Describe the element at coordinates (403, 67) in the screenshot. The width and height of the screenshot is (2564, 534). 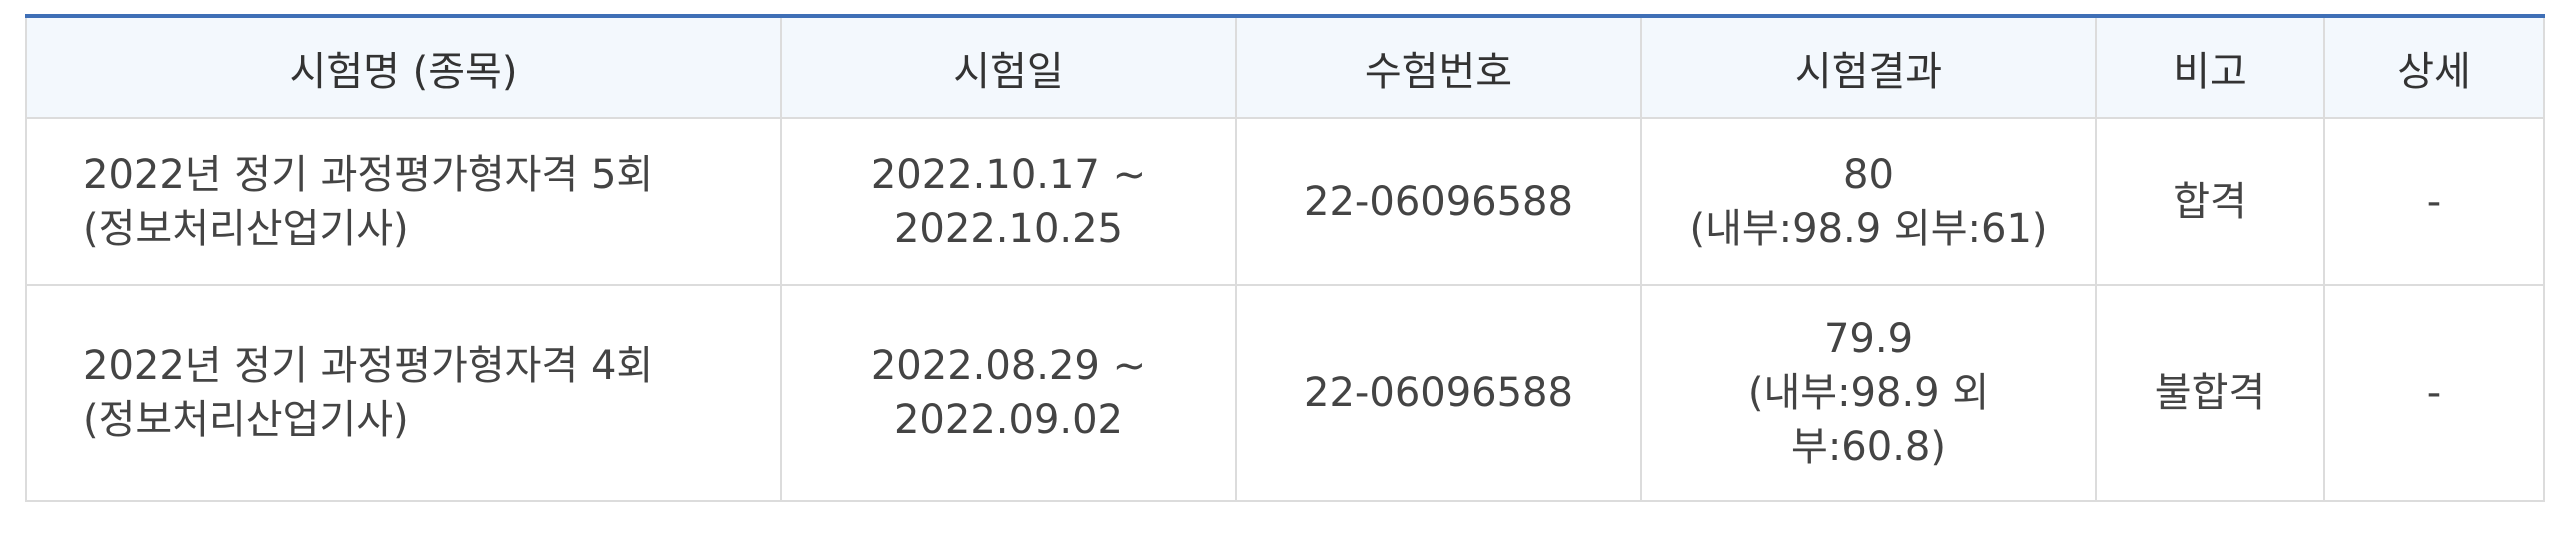
I see `header-exam-name: 시험명 (종목)` at that location.